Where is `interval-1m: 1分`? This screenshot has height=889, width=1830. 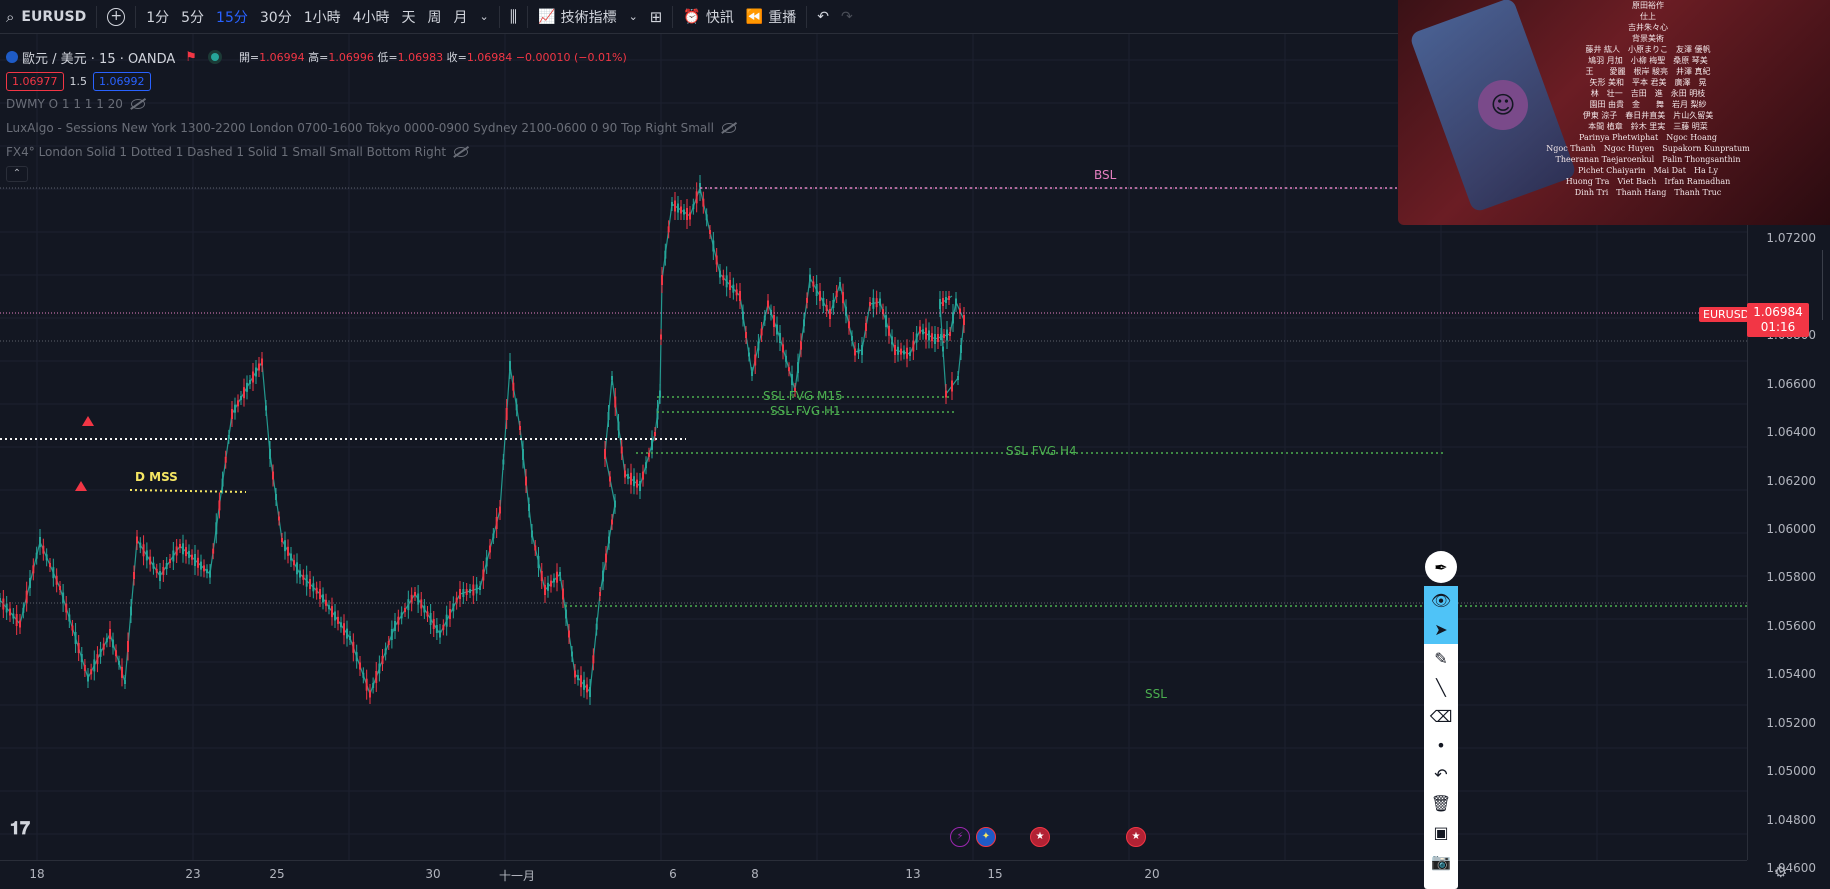 interval-1m: 1分 is located at coordinates (158, 17).